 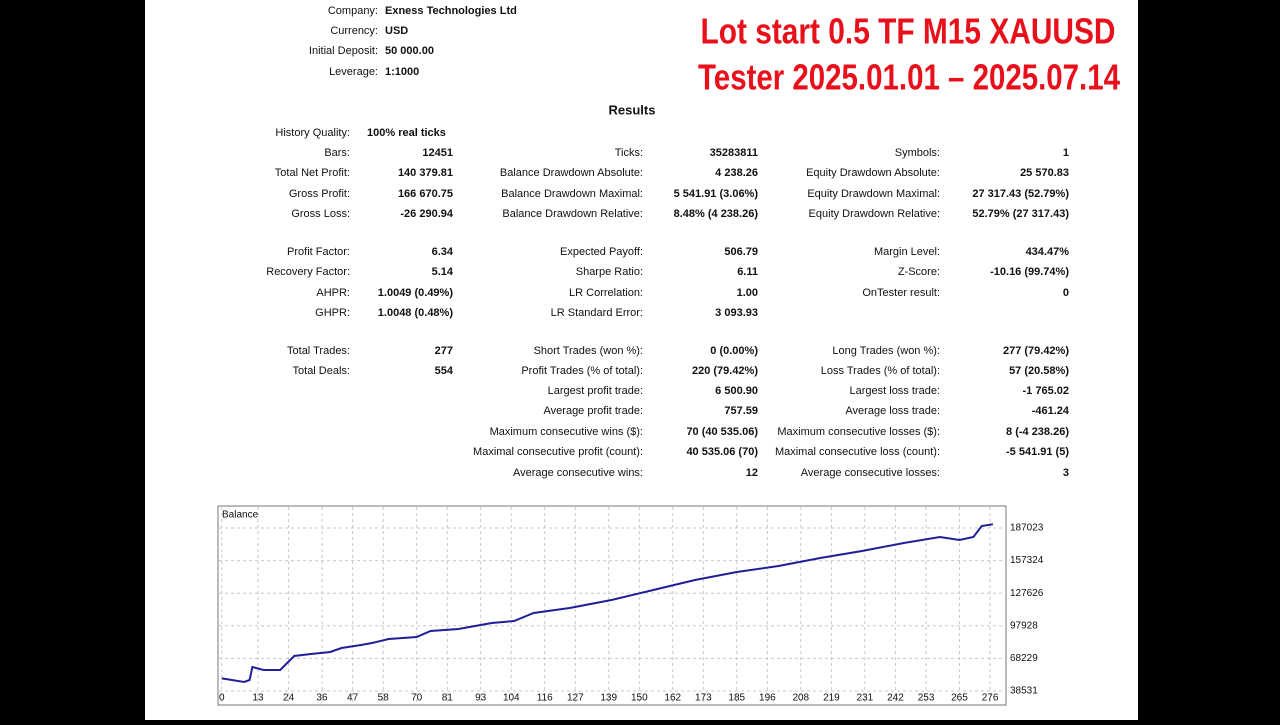 I want to click on result-label: Gross Loss:, so click(x=320, y=214).